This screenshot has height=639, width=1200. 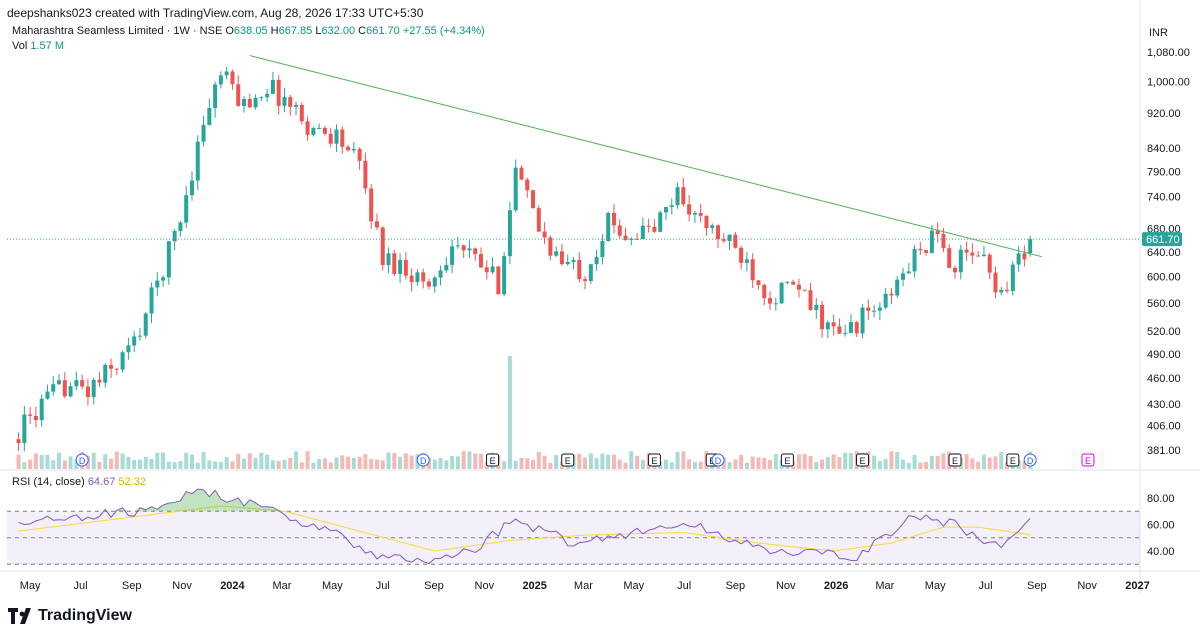 I want to click on rsi-overbought-fill, so click(x=192, y=500).